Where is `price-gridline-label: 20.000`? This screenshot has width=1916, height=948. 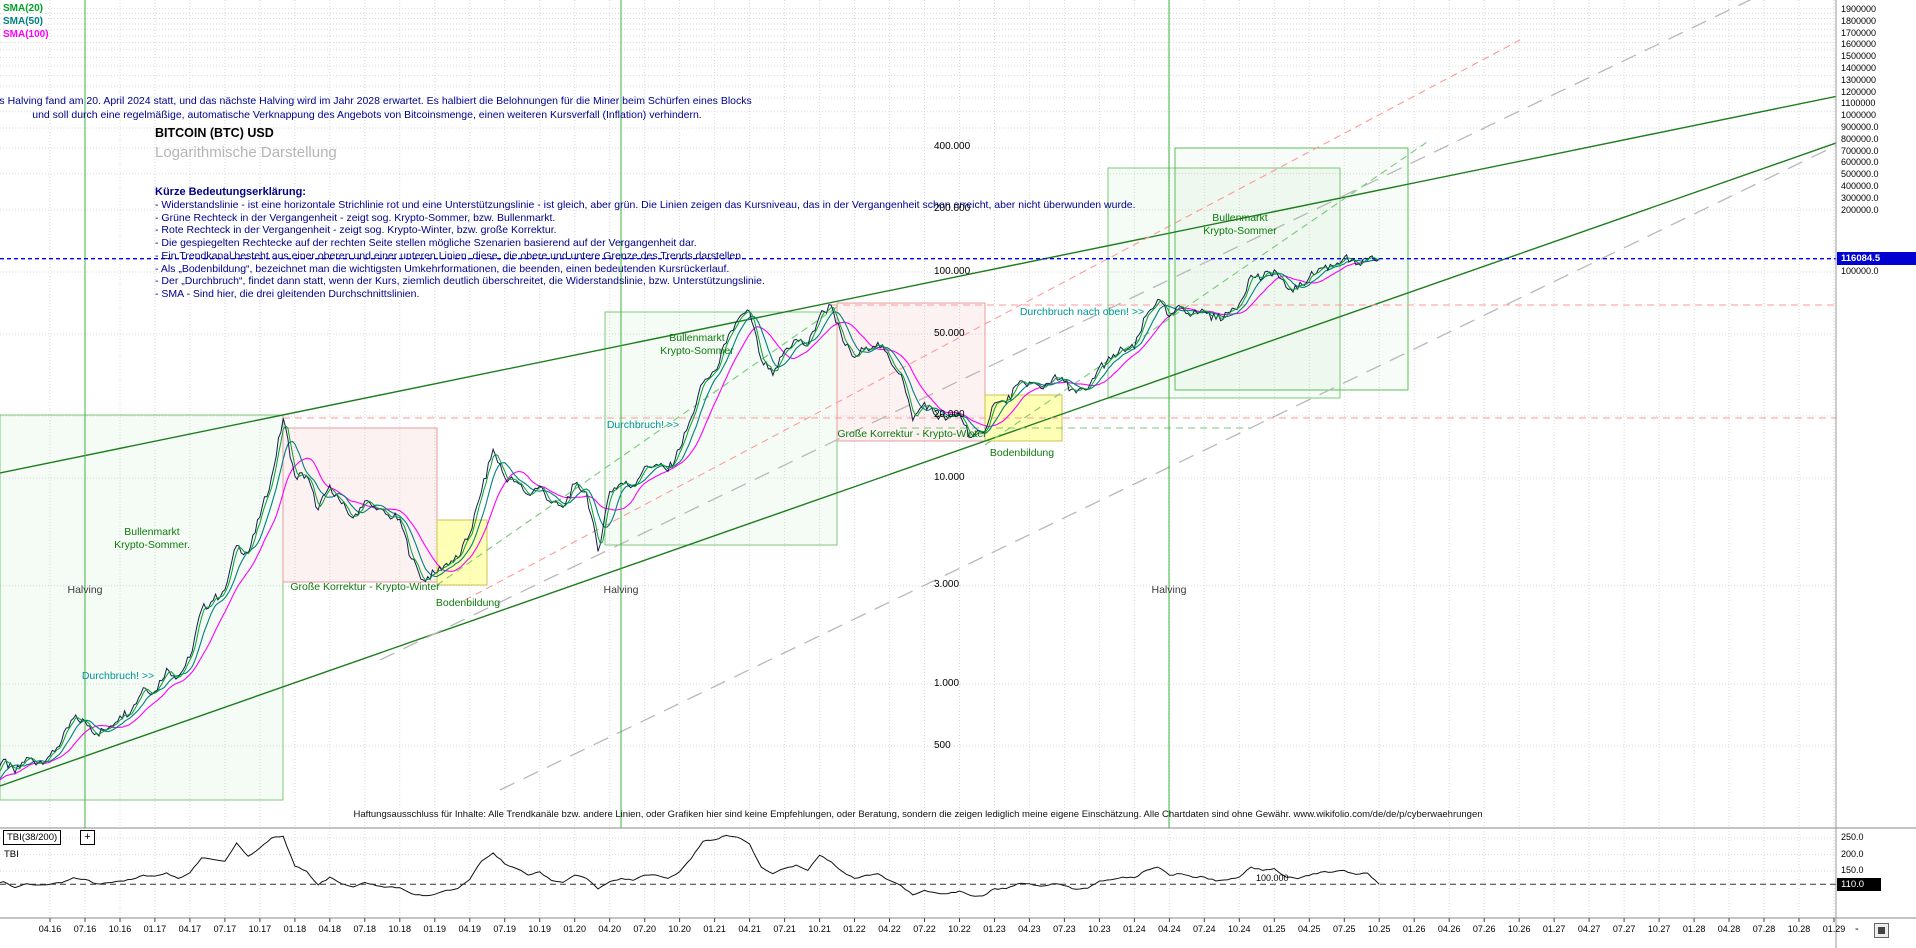 price-gridline-label: 20.000 is located at coordinates (949, 415).